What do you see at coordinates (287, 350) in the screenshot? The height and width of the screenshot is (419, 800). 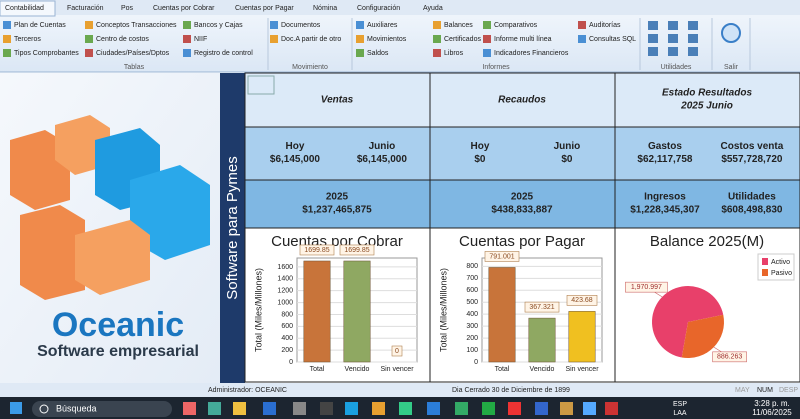 I see `y-tick-label: 200` at bounding box center [287, 350].